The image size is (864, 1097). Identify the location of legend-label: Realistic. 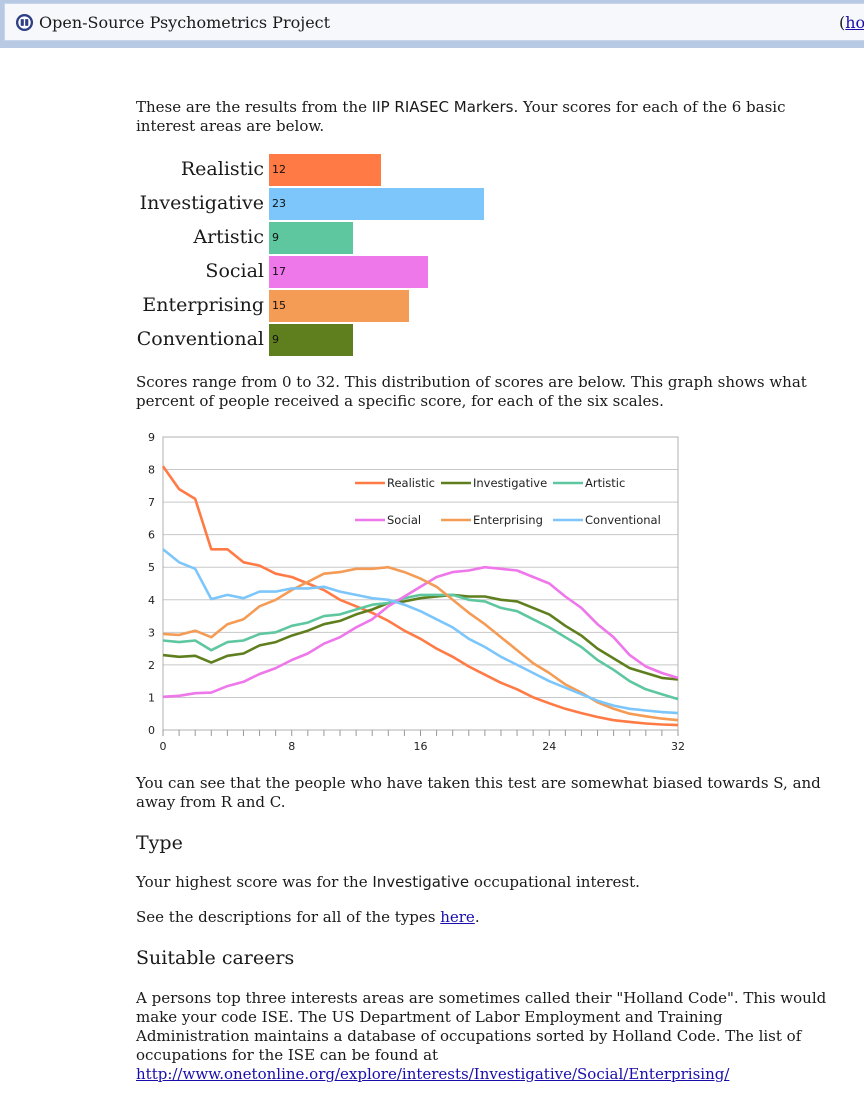
(411, 483).